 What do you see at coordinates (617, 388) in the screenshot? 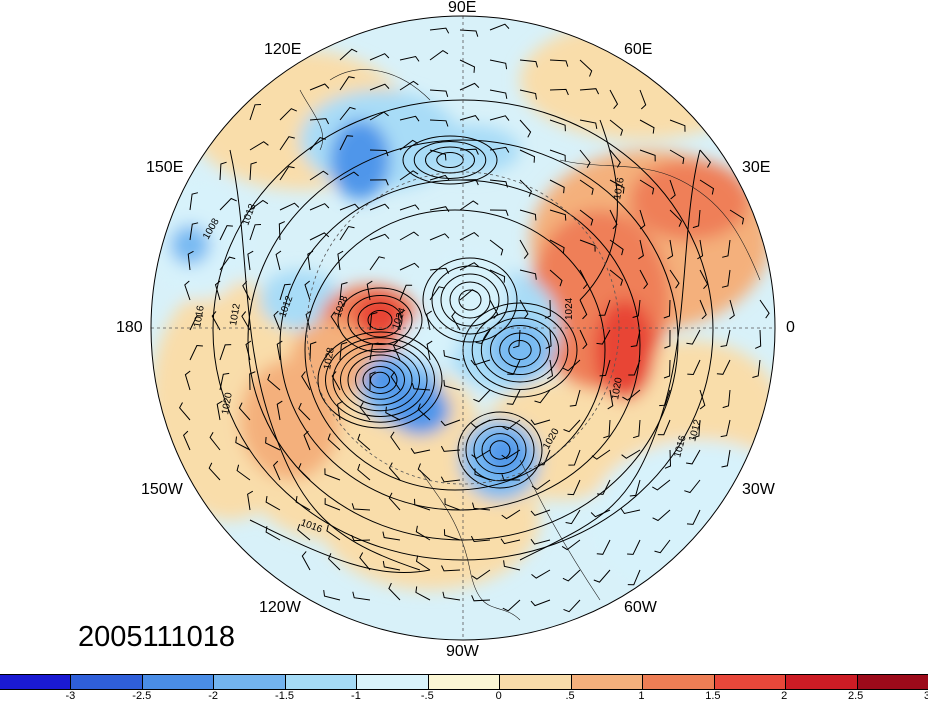
I see `contour-label: 1020` at bounding box center [617, 388].